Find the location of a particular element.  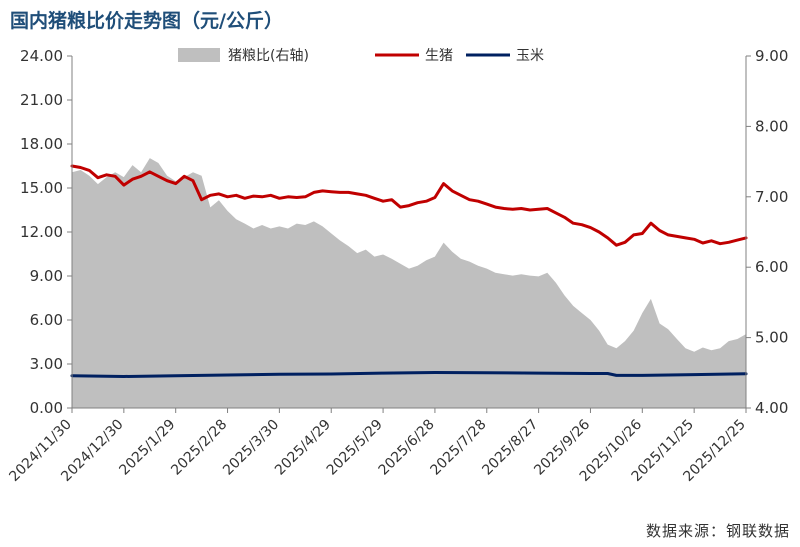

y-left-tick-label: 18.00 is located at coordinates (41, 144).